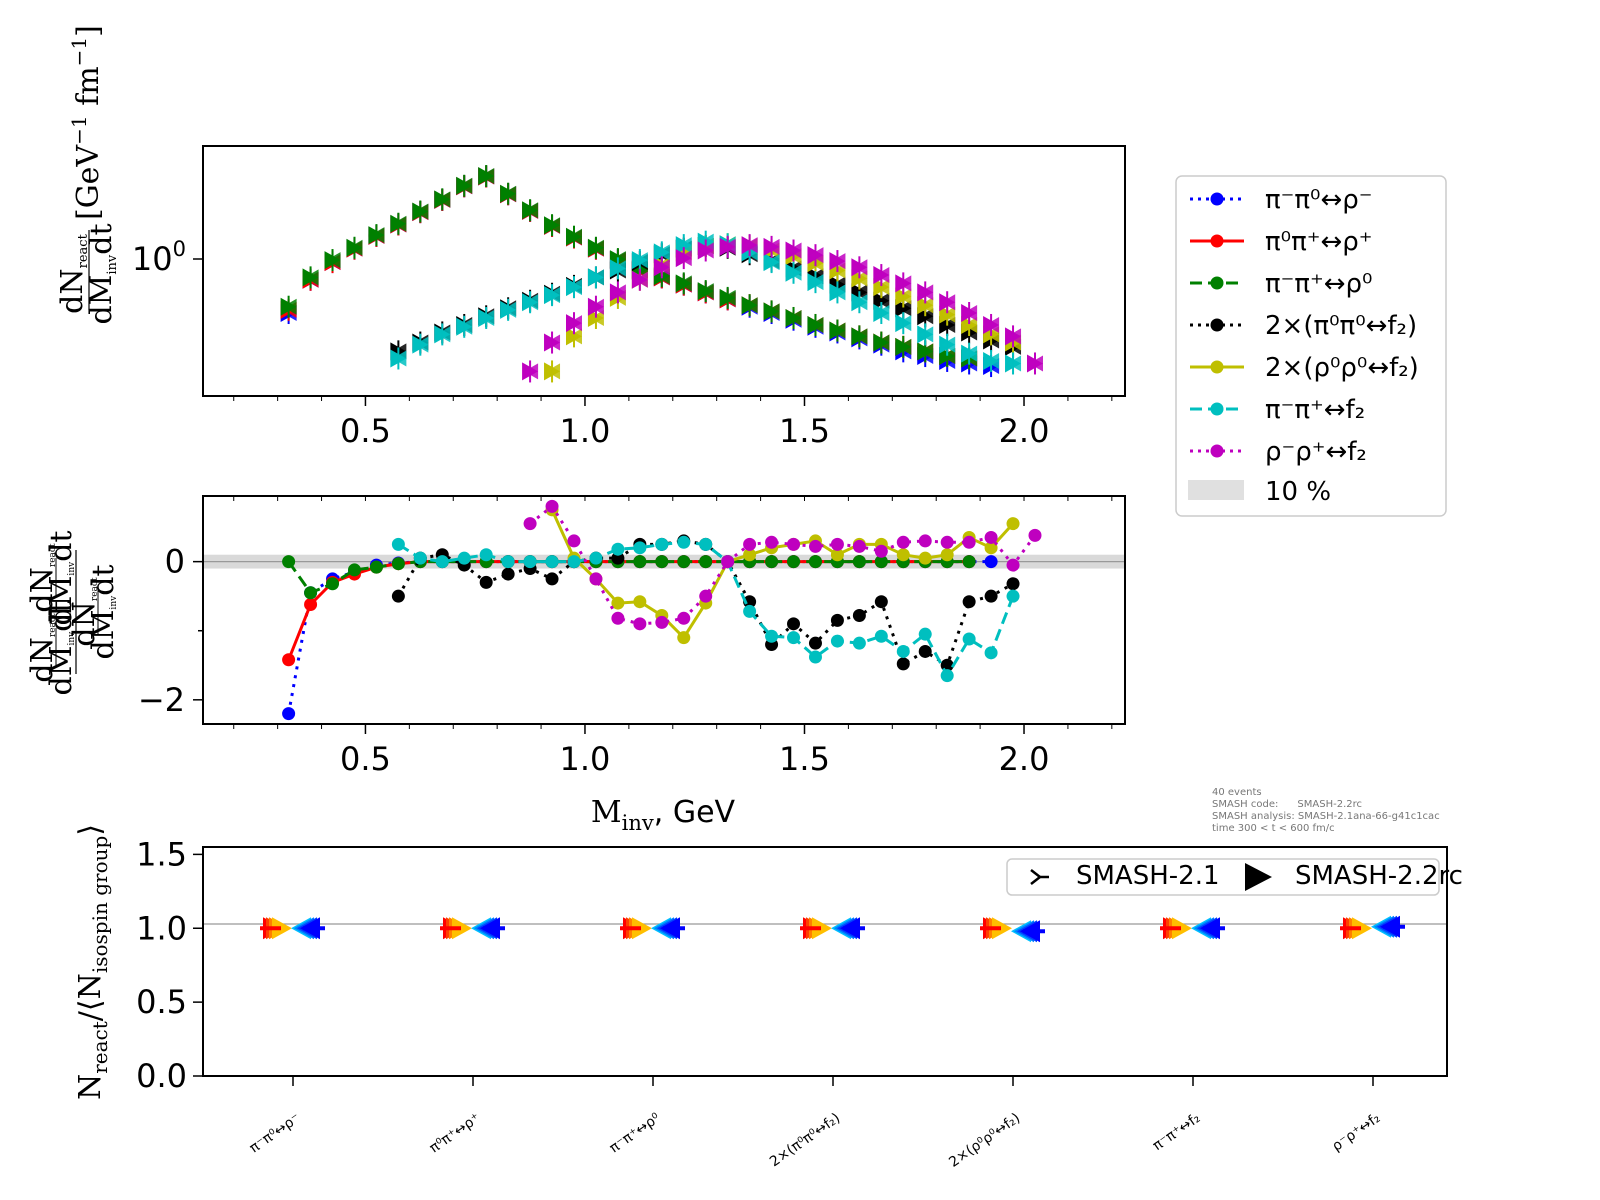  Describe the element at coordinates (782, 308) in the screenshot. I see `top-series-f2` at that location.